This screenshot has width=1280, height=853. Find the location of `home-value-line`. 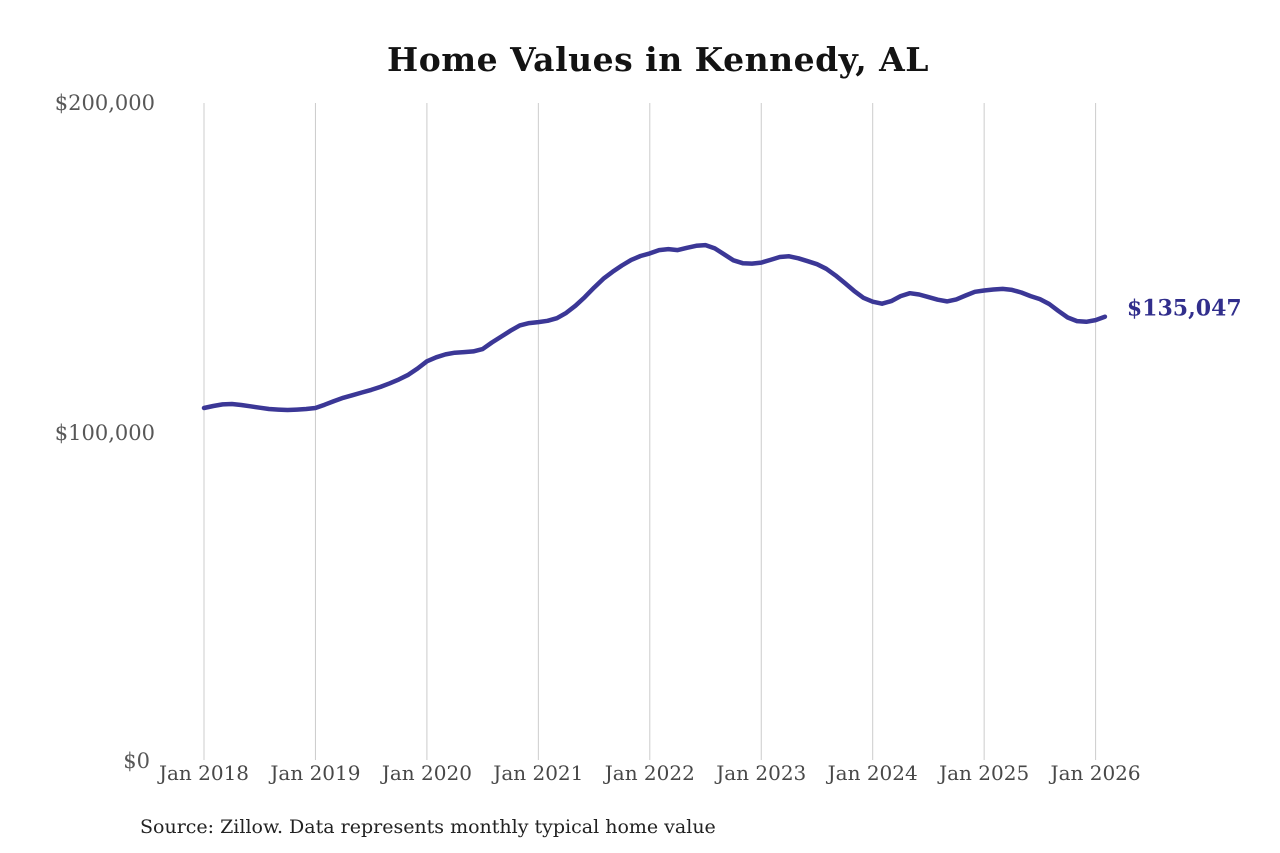

home-value-line is located at coordinates (654, 327).